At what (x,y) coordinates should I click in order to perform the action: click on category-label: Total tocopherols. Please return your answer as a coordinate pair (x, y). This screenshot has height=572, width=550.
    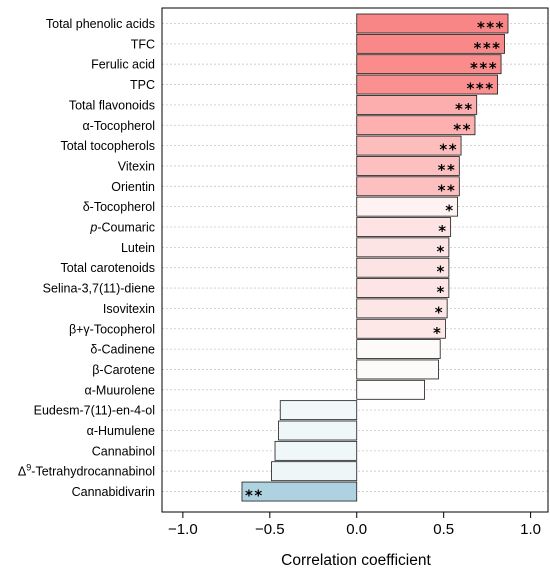
    Looking at the image, I should click on (107, 146).